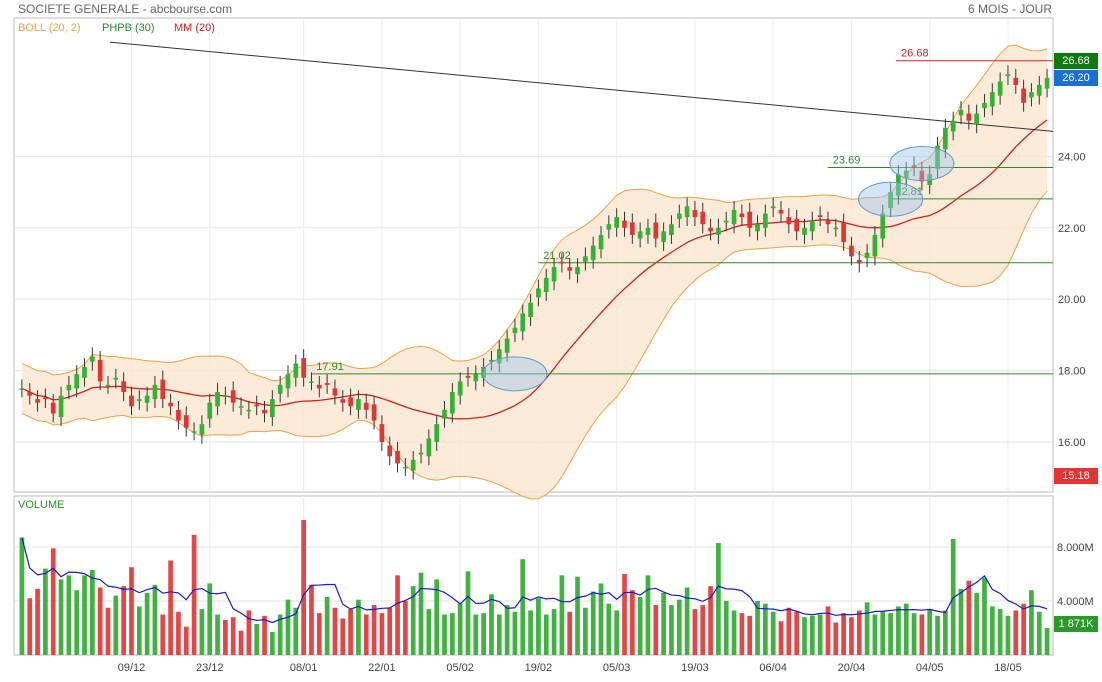 This screenshot has height=682, width=1102. What do you see at coordinates (1072, 300) in the screenshot?
I see `price-tick-label: 20.00` at bounding box center [1072, 300].